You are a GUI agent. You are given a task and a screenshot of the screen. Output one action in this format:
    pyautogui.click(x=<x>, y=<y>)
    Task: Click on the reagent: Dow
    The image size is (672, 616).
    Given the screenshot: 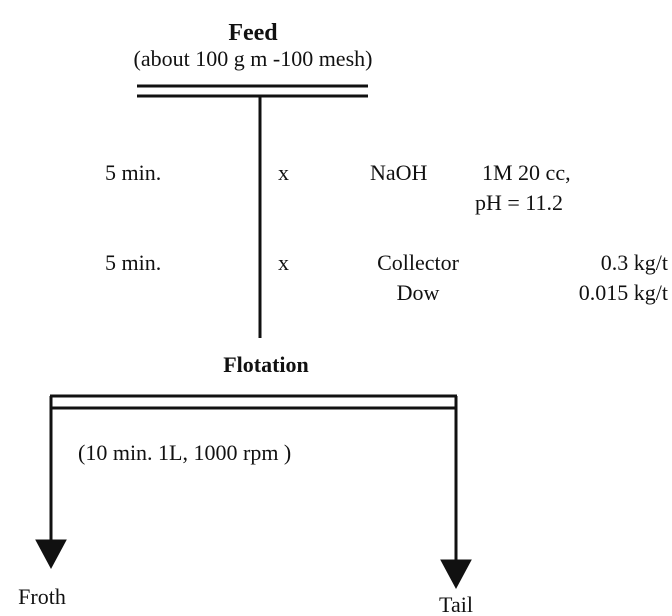 What is the action you would take?
    pyautogui.click(x=418, y=292)
    